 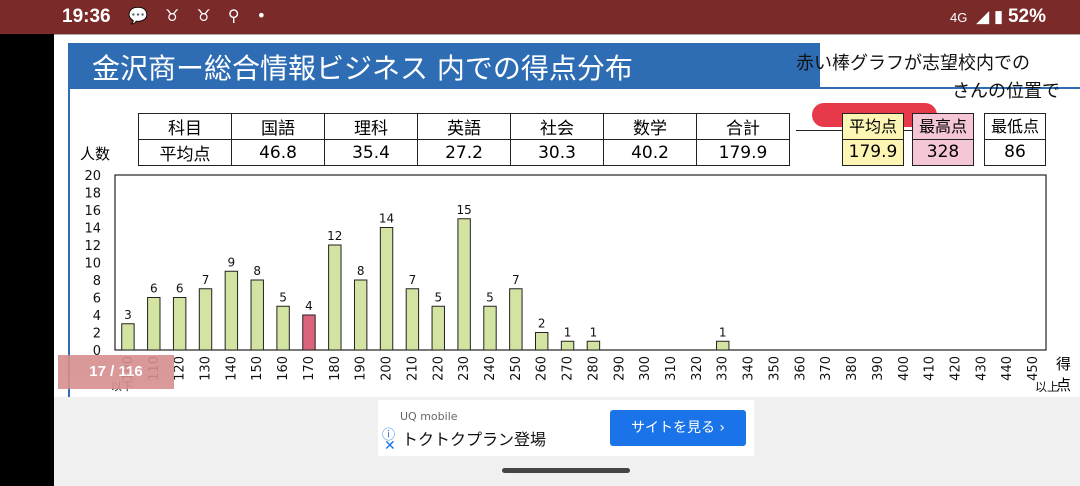 What do you see at coordinates (371, 152) in the screenshot?
I see `subject-average: 35.4` at bounding box center [371, 152].